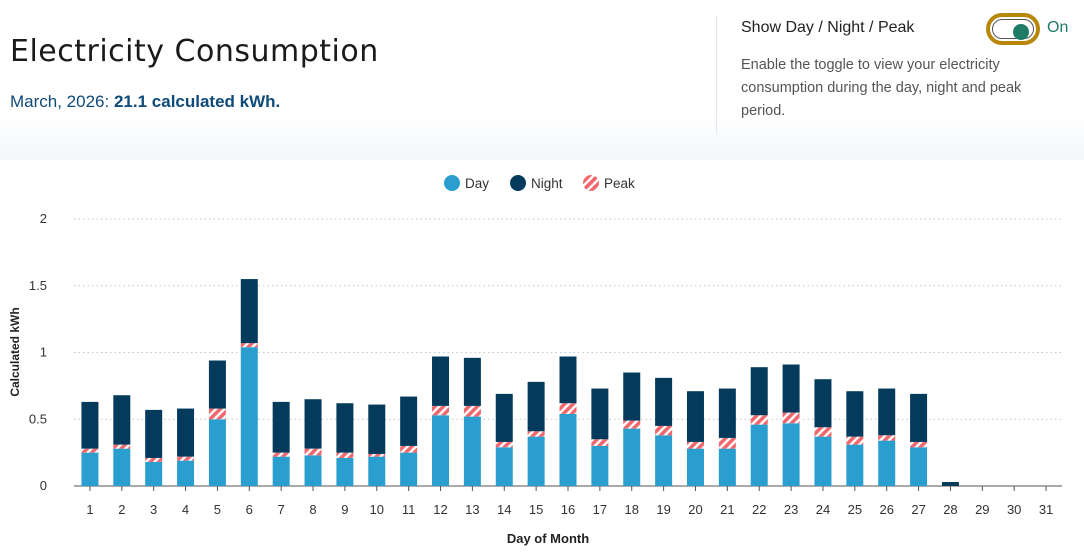 Image resolution: width=1084 pixels, height=557 pixels. I want to click on legend-item-peak: Peak, so click(609, 183).